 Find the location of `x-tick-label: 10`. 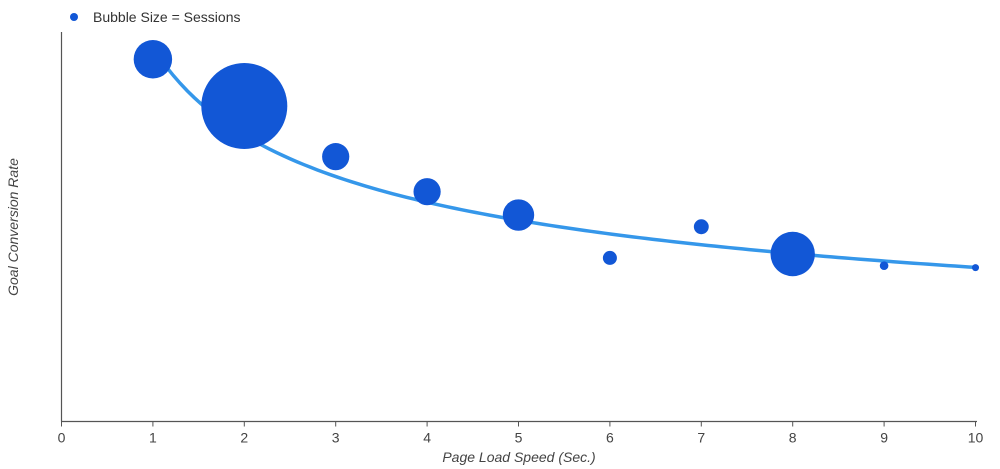

x-tick-label: 10 is located at coordinates (976, 438).